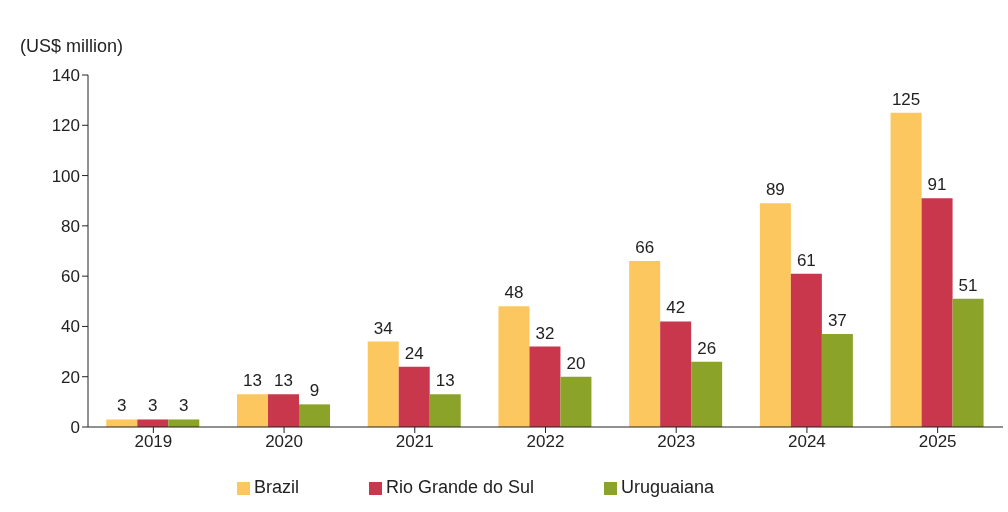 This screenshot has height=512, width=1008. I want to click on data-label: 34, so click(383, 328).